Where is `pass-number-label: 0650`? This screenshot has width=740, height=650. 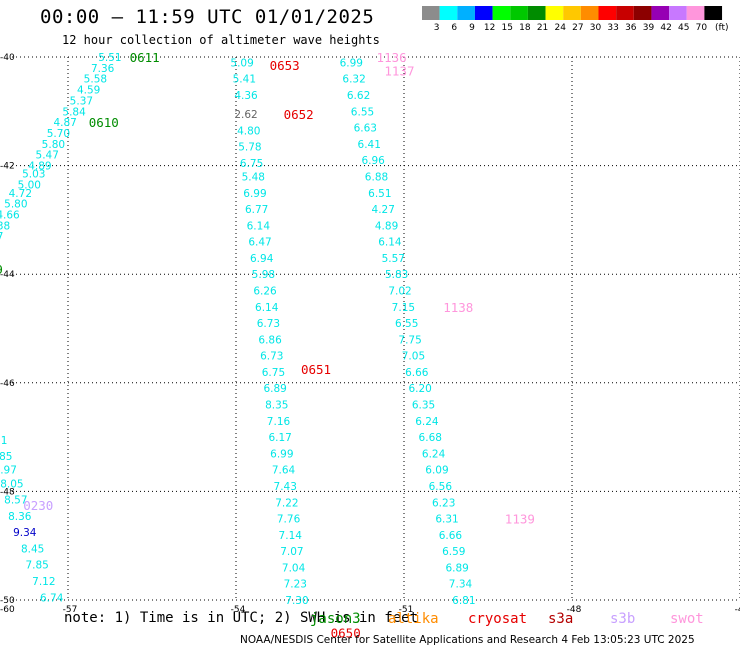
pass-number-label: 0650 is located at coordinates (346, 633).